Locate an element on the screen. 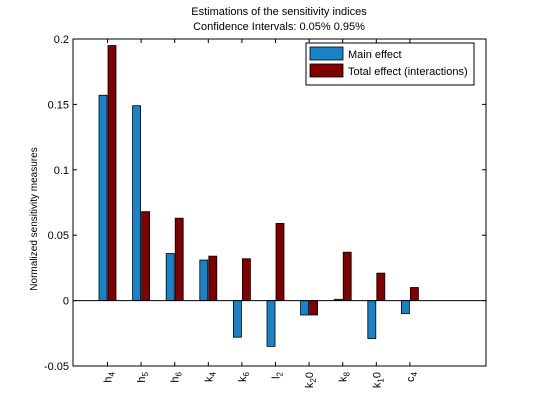  y-tick-label-5: 0.2 is located at coordinates (61, 40).